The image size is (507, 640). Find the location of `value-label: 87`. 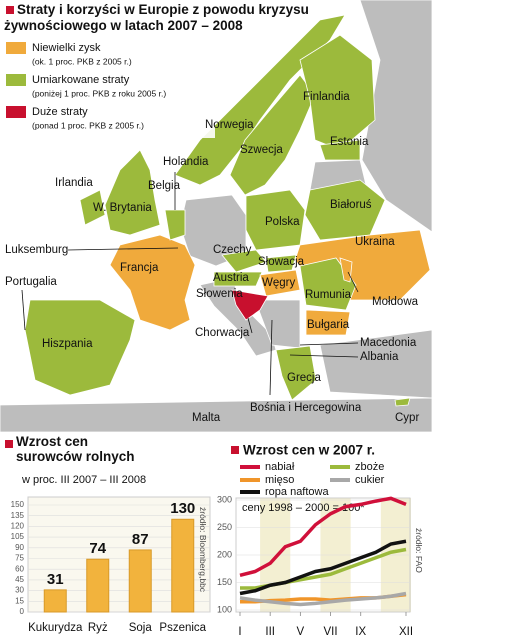

value-label: 87 is located at coordinates (140, 539).